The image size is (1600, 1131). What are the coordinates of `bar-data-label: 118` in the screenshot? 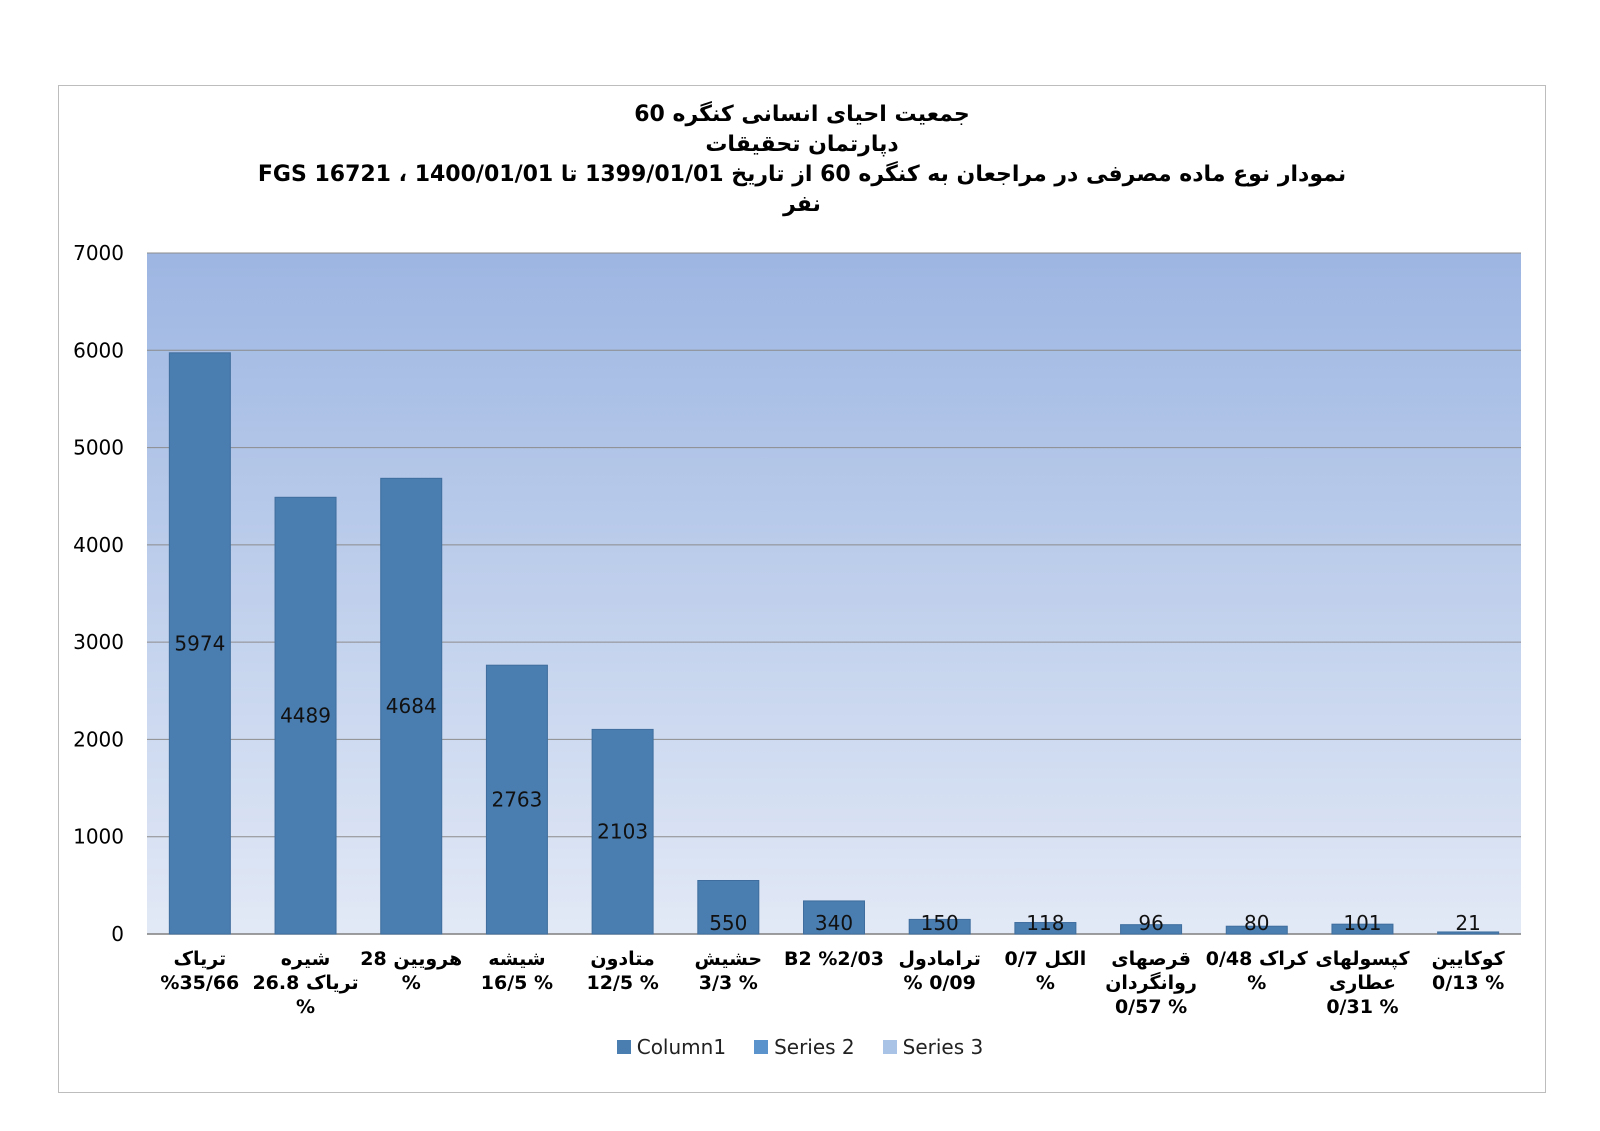 It's located at (1045, 923).